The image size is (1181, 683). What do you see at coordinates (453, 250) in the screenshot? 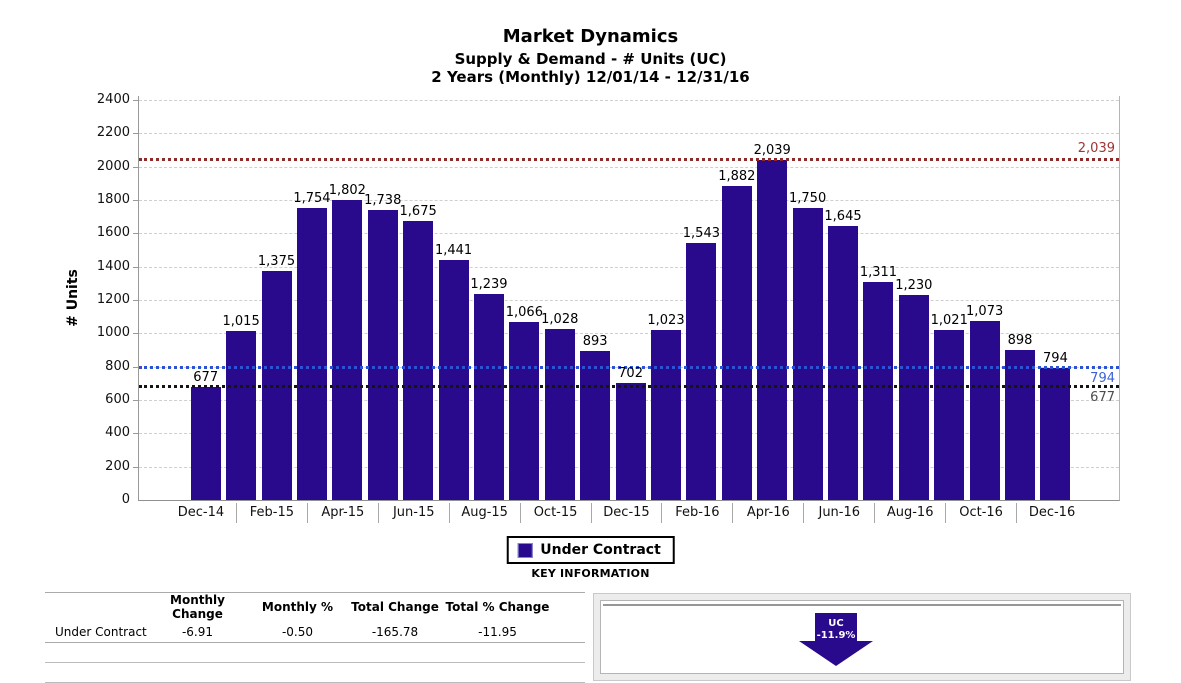
I see `bar-value-label: 1,441` at bounding box center [453, 250].